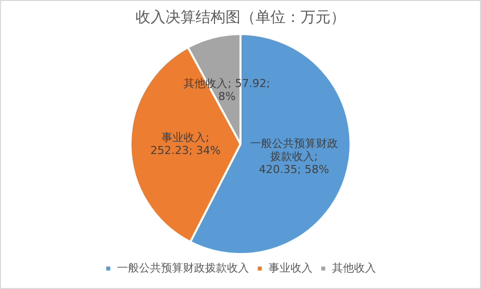 Image resolution: width=481 pixels, height=289 pixels. Describe the element at coordinates (294, 156) in the screenshot. I see `data-label: 一般公共预算财政拨款收入; 420.35; 58%` at that location.